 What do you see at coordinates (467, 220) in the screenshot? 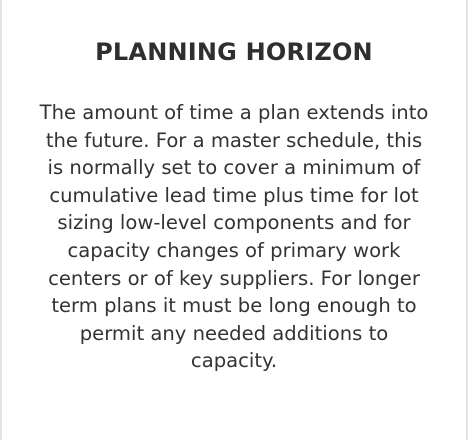
I see `card-right-border` at bounding box center [467, 220].